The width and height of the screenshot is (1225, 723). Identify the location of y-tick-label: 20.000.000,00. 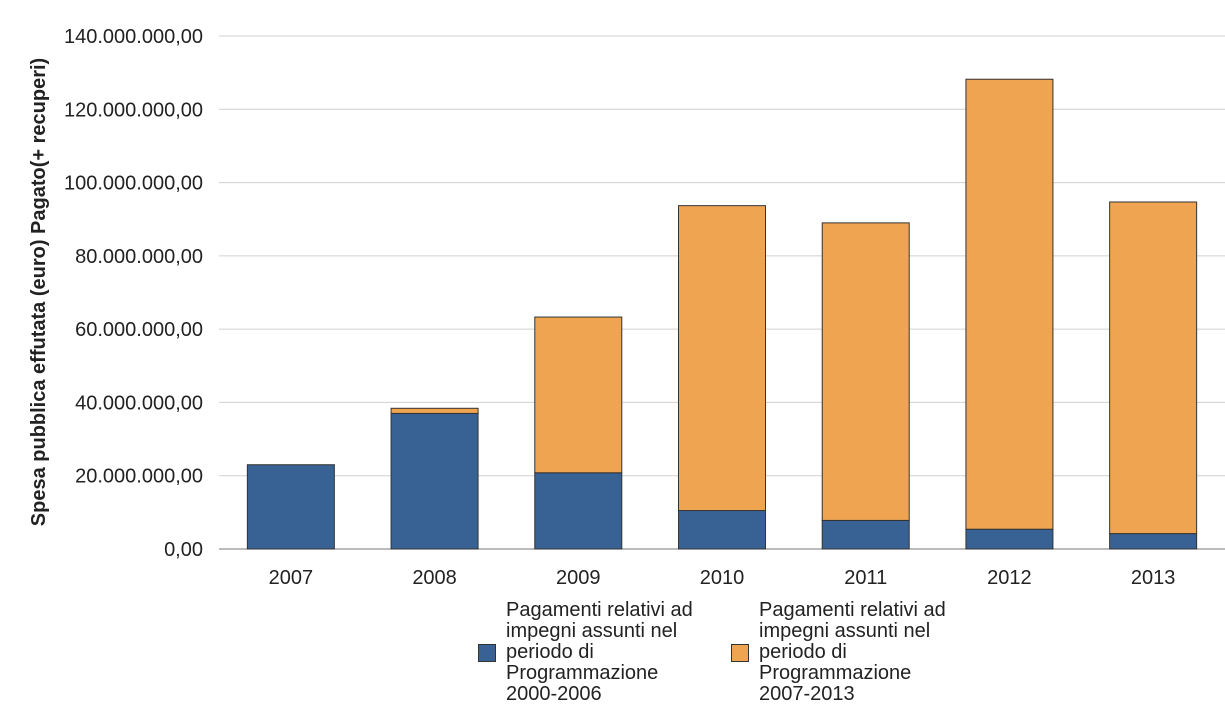
(139, 477).